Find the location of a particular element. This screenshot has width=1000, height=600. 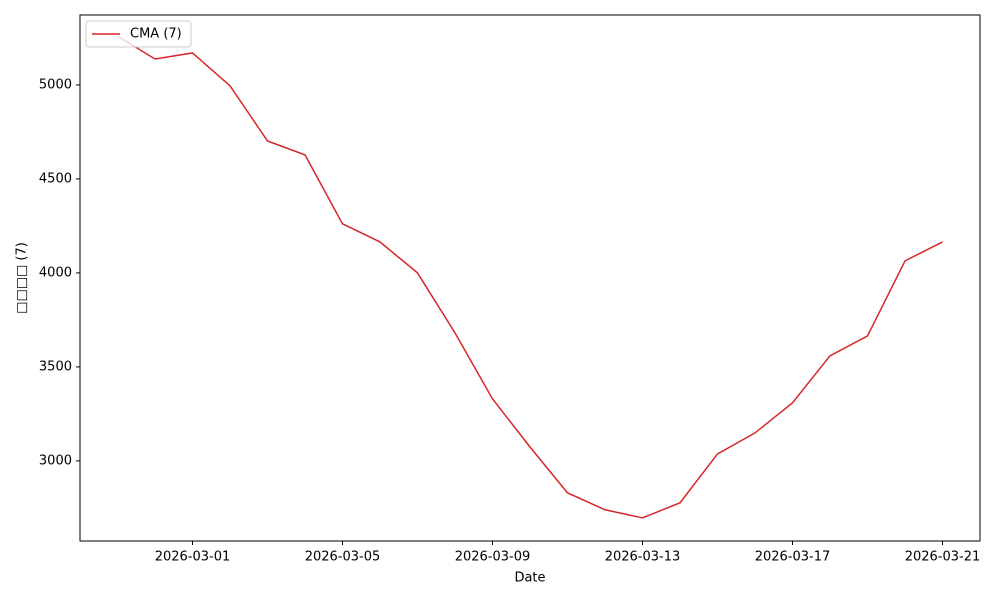

y-tick-label: 5000 is located at coordinates (55, 84).